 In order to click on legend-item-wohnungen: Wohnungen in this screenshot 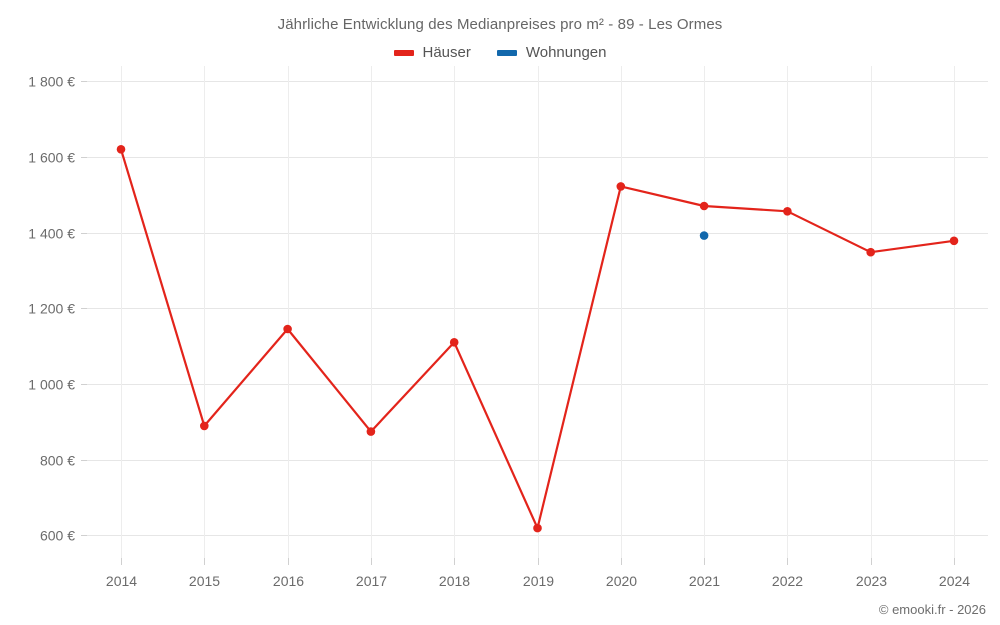, I will do `click(551, 52)`.